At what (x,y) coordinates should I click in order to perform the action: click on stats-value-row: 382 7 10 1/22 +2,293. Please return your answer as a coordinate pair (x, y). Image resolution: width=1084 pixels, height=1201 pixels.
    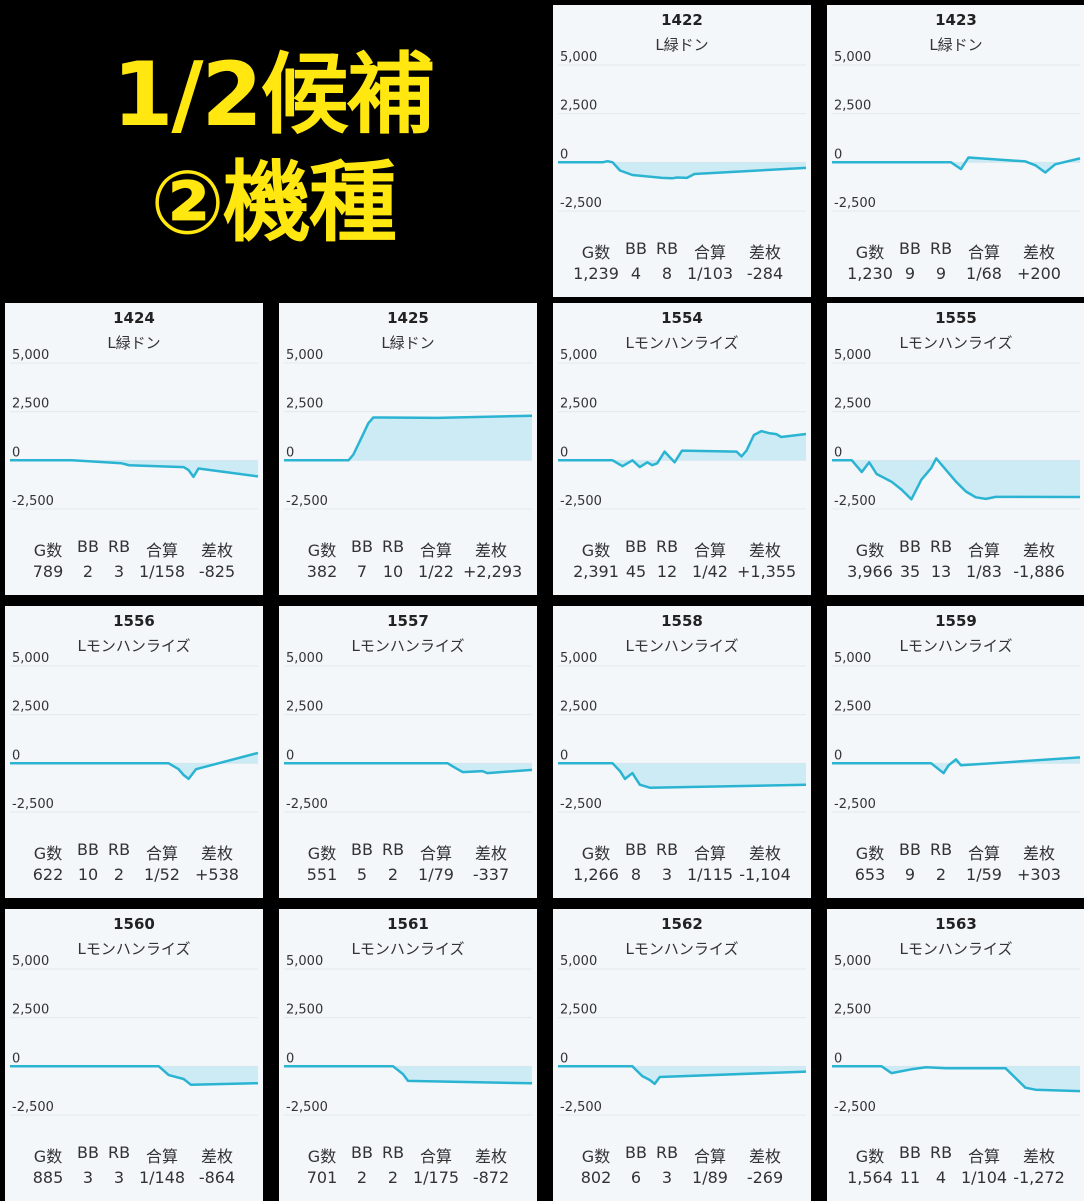
    Looking at the image, I should click on (408, 571).